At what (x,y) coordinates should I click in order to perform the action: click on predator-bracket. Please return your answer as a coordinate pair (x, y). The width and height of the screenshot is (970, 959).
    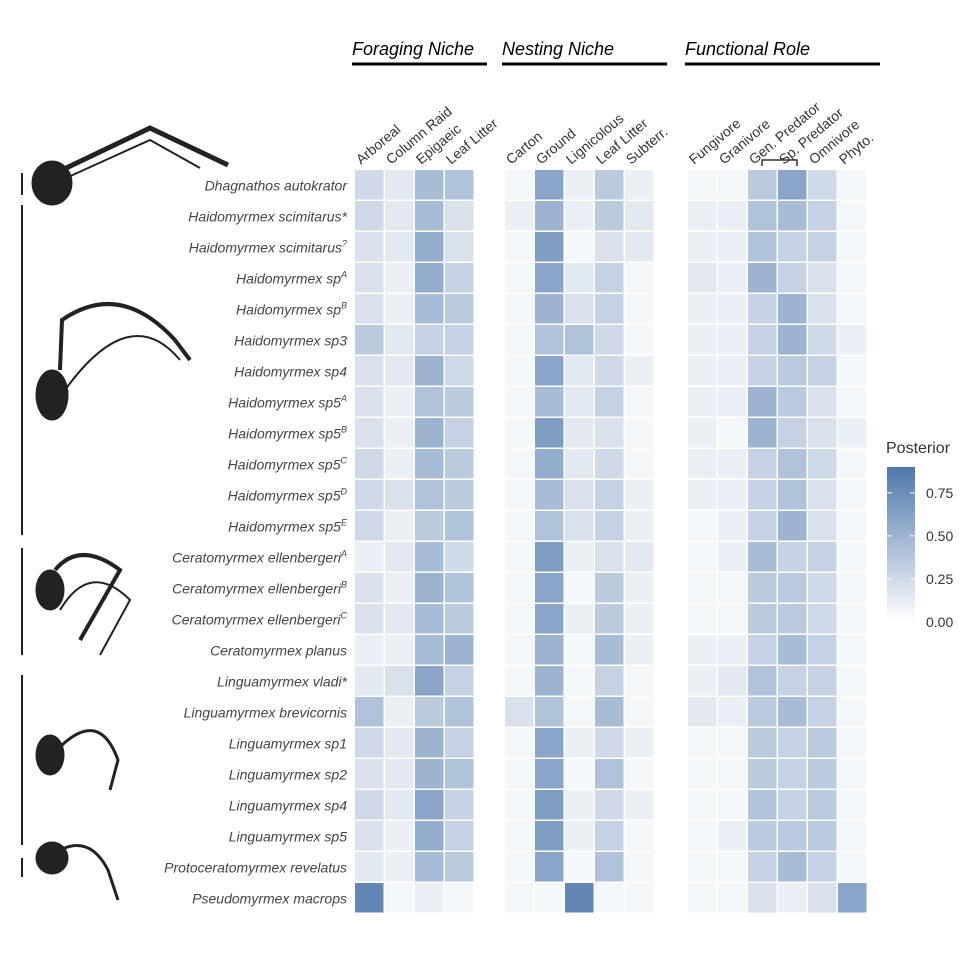
    Looking at the image, I should click on (779, 162).